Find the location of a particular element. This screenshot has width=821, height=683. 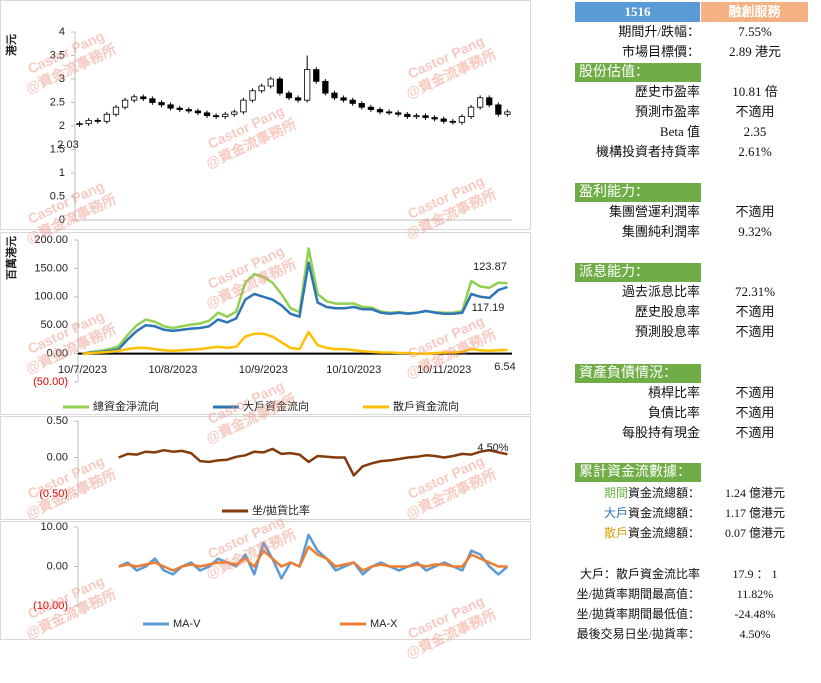

chart-frame is located at coordinates (265, 468).